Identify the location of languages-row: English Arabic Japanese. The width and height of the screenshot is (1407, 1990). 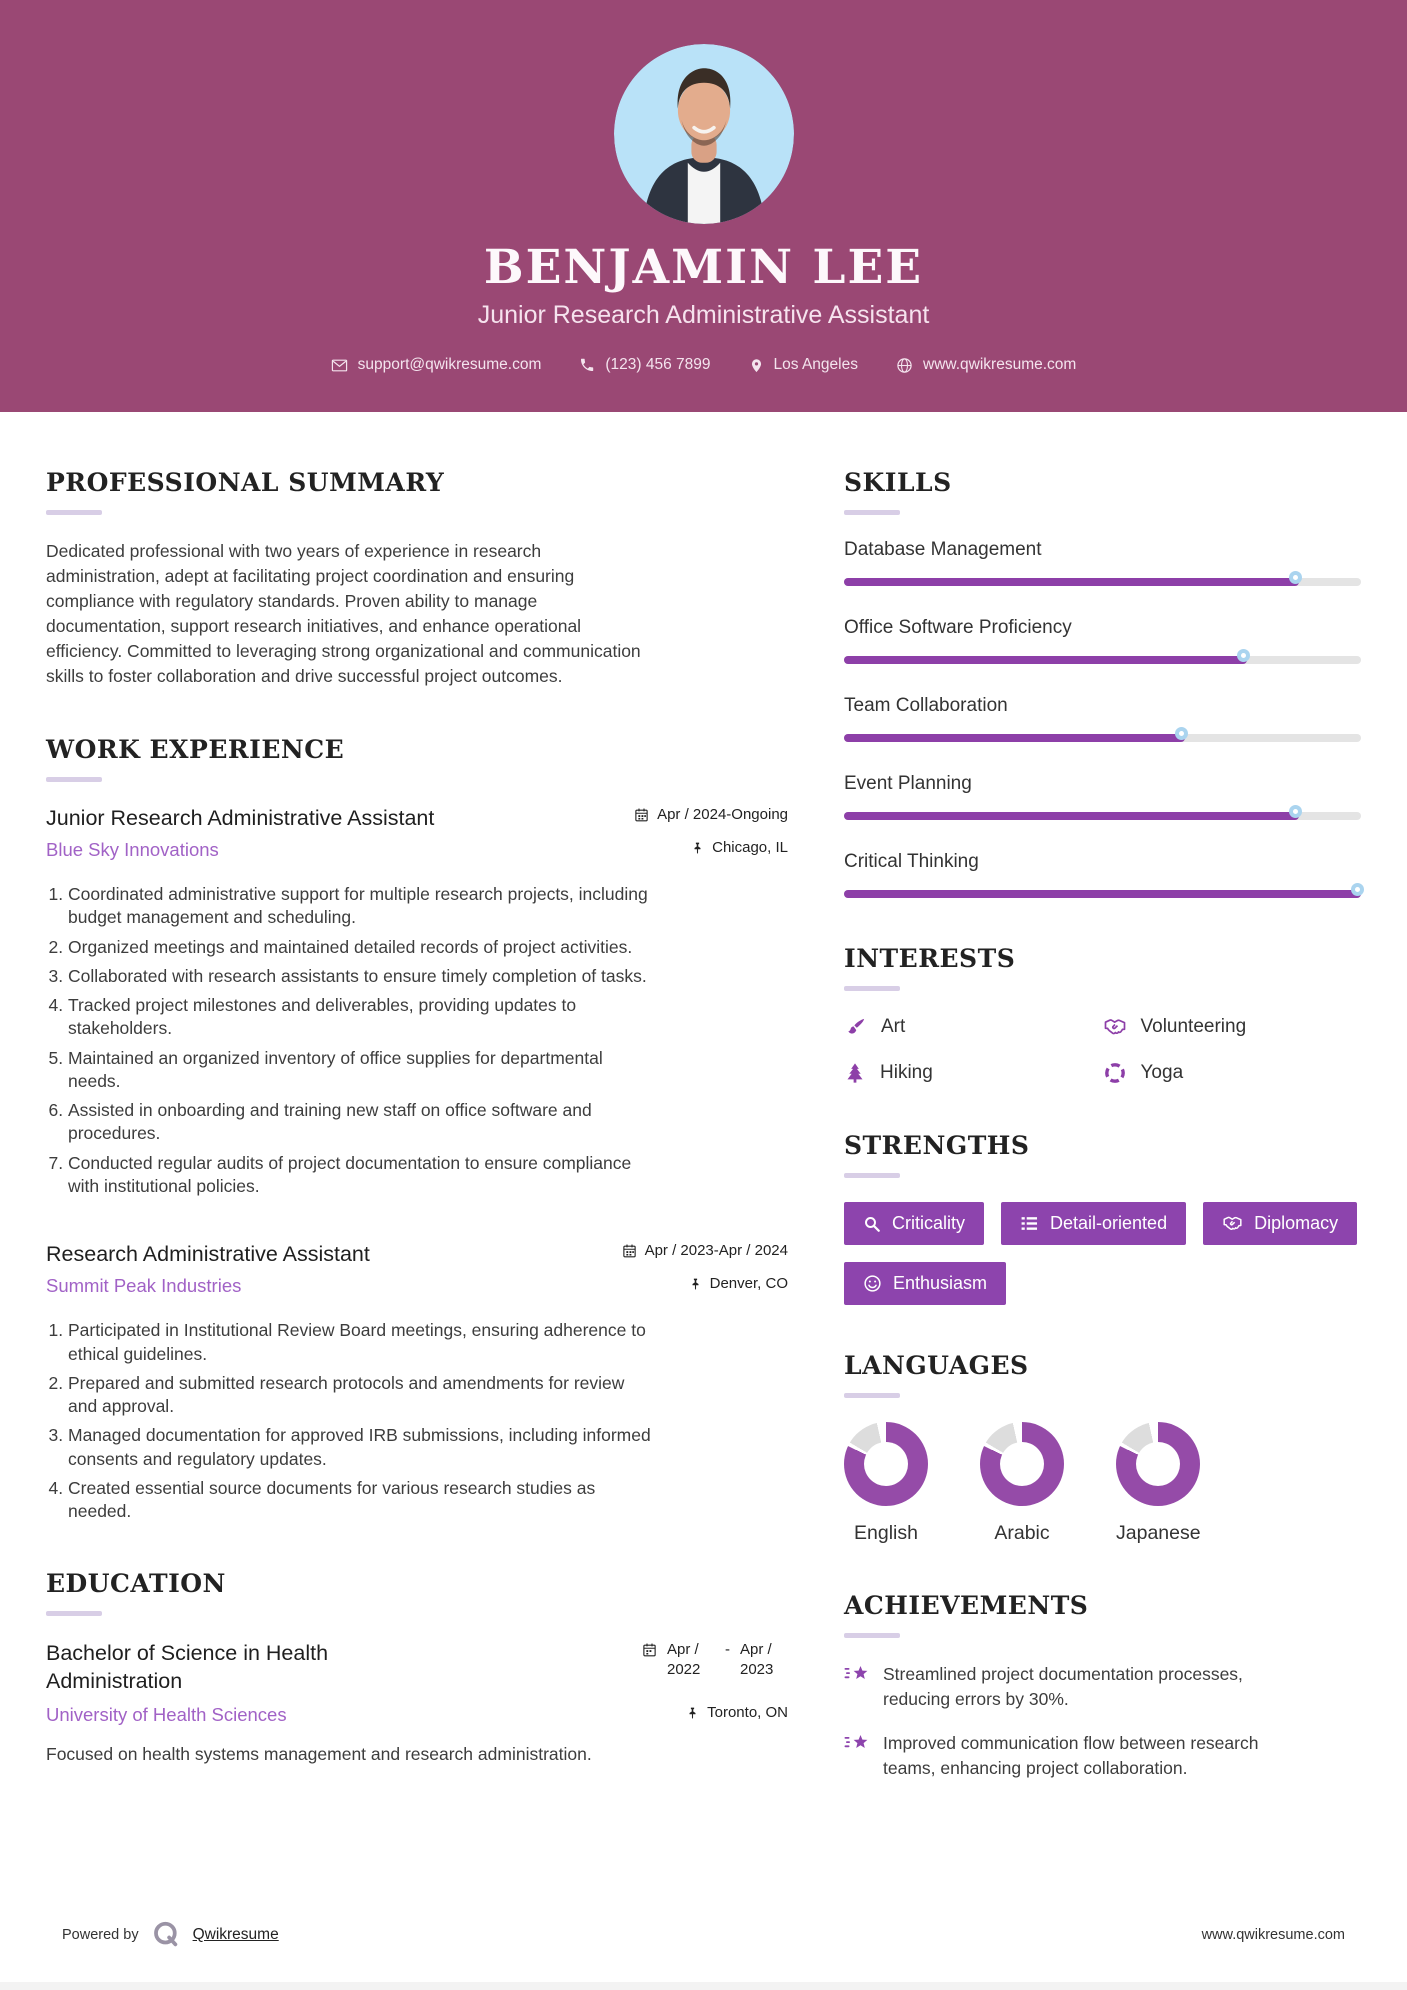
(1102, 1483).